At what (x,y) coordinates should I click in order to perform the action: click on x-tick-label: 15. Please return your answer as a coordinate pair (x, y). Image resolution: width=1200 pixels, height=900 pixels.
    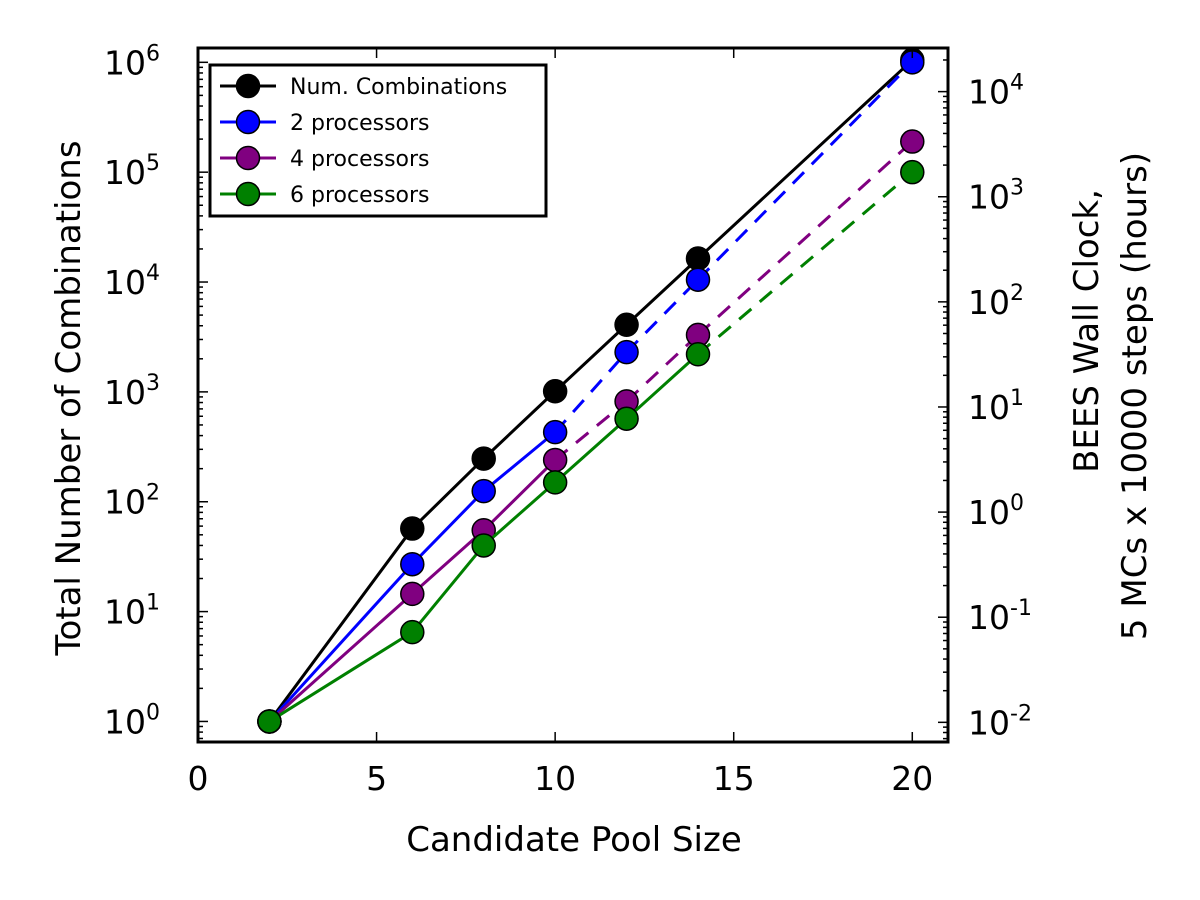
    Looking at the image, I should click on (734, 778).